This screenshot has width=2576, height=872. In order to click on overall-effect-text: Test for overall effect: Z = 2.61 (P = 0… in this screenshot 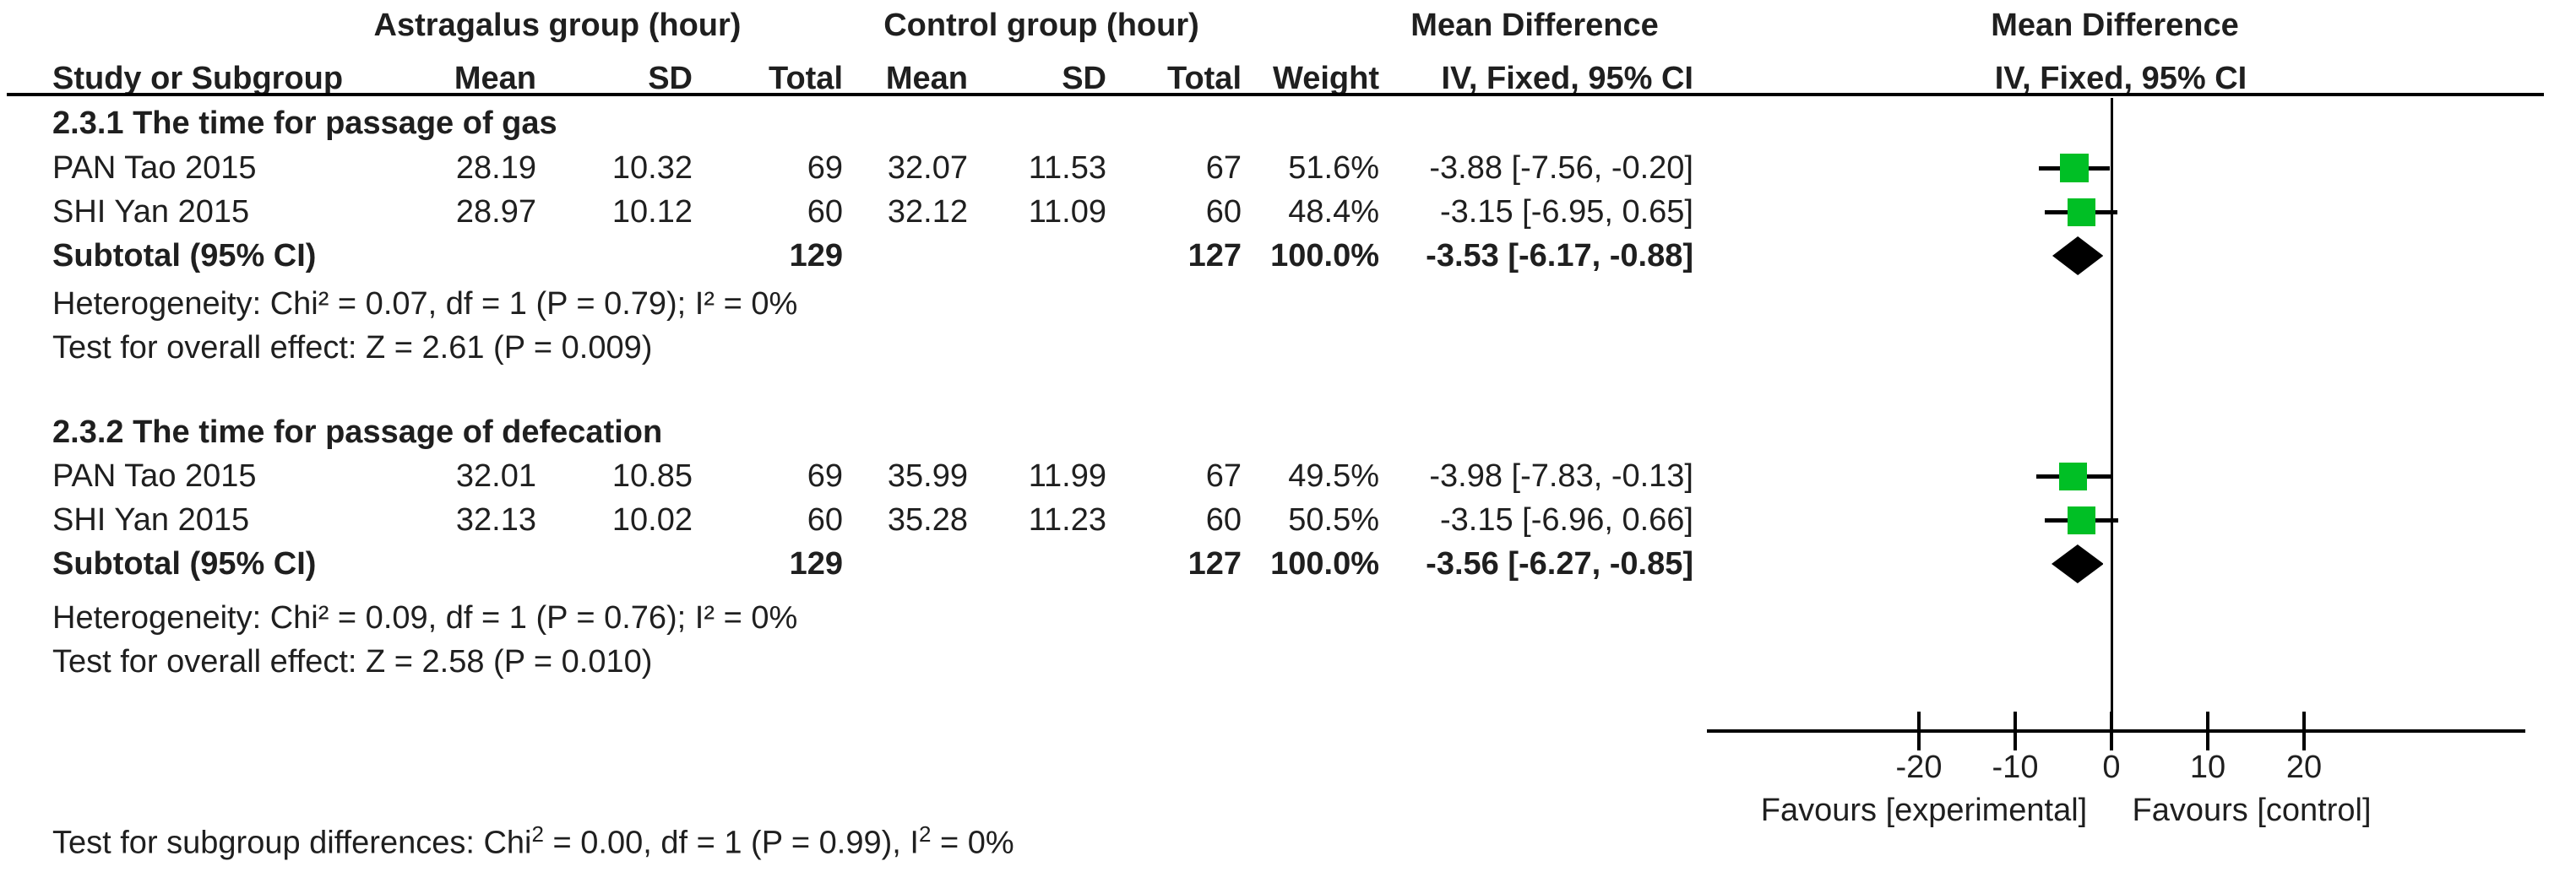, I will do `click(352, 348)`.